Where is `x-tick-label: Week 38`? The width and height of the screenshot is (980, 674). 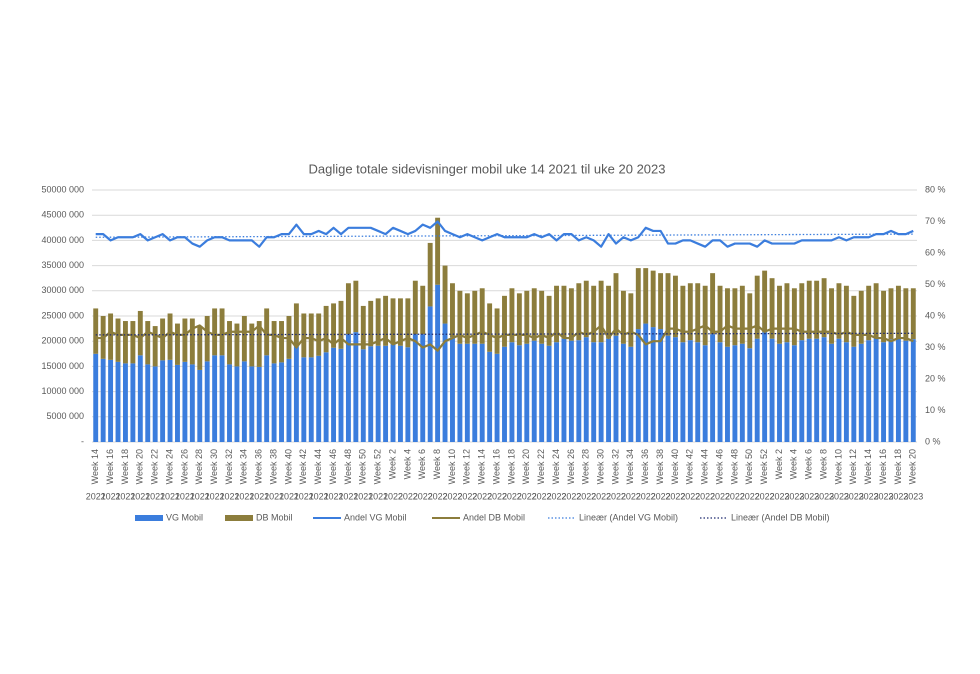 x-tick-label: Week 38 is located at coordinates (273, 466).